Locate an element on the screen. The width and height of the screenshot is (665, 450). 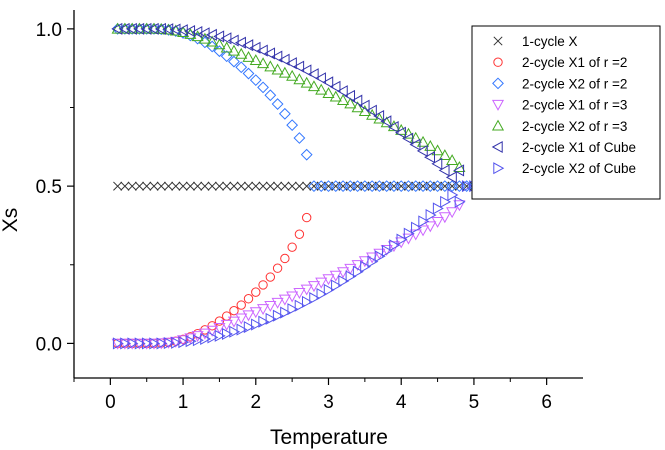
x-tick-label: 6 is located at coordinates (546, 402).